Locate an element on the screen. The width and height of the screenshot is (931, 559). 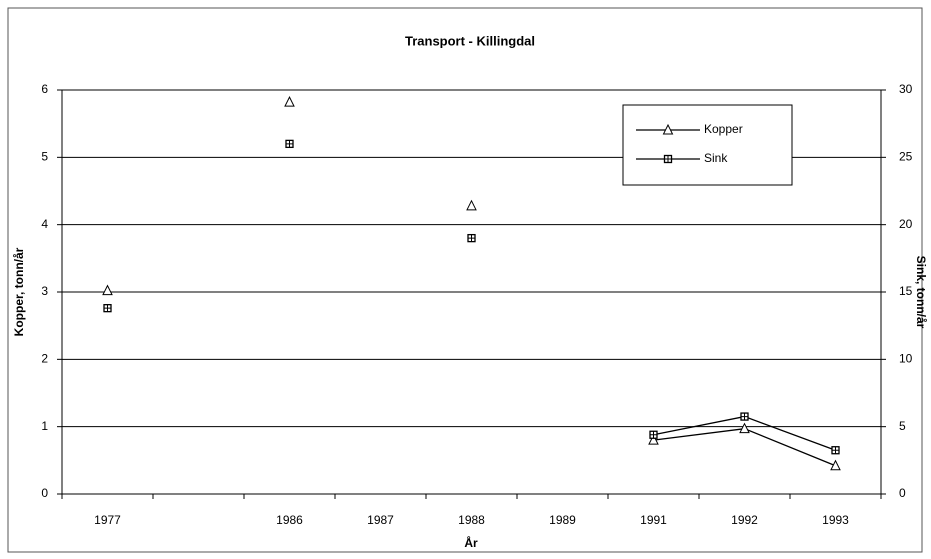
y-axis-label: Kopper, tonn/år is located at coordinates (19, 291).